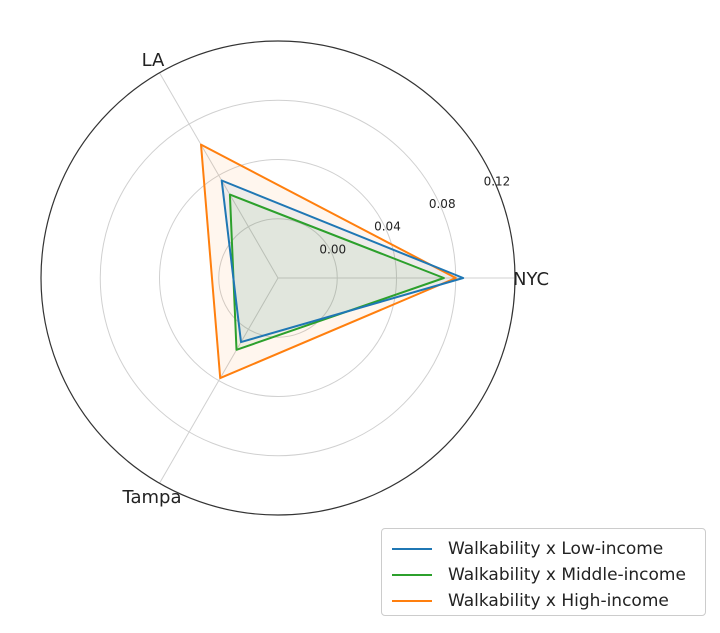  I want to click on axis-label-tampa: Tampa, so click(151, 497).